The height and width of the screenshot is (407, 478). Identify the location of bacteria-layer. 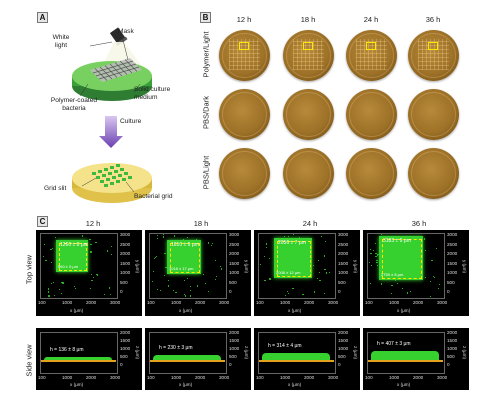
(187, 357).